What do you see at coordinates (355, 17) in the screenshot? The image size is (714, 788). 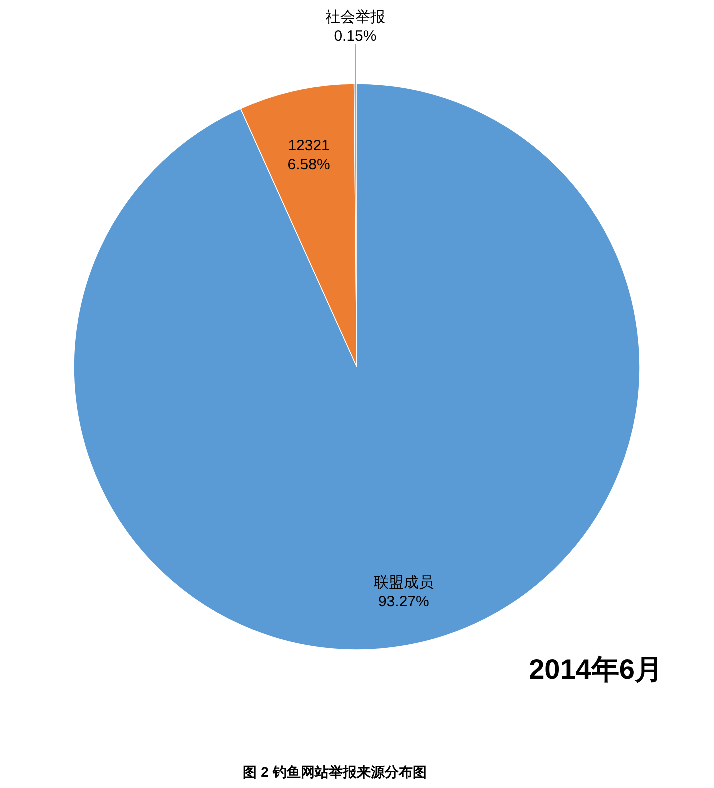 I see `slice-label: 社会举报` at bounding box center [355, 17].